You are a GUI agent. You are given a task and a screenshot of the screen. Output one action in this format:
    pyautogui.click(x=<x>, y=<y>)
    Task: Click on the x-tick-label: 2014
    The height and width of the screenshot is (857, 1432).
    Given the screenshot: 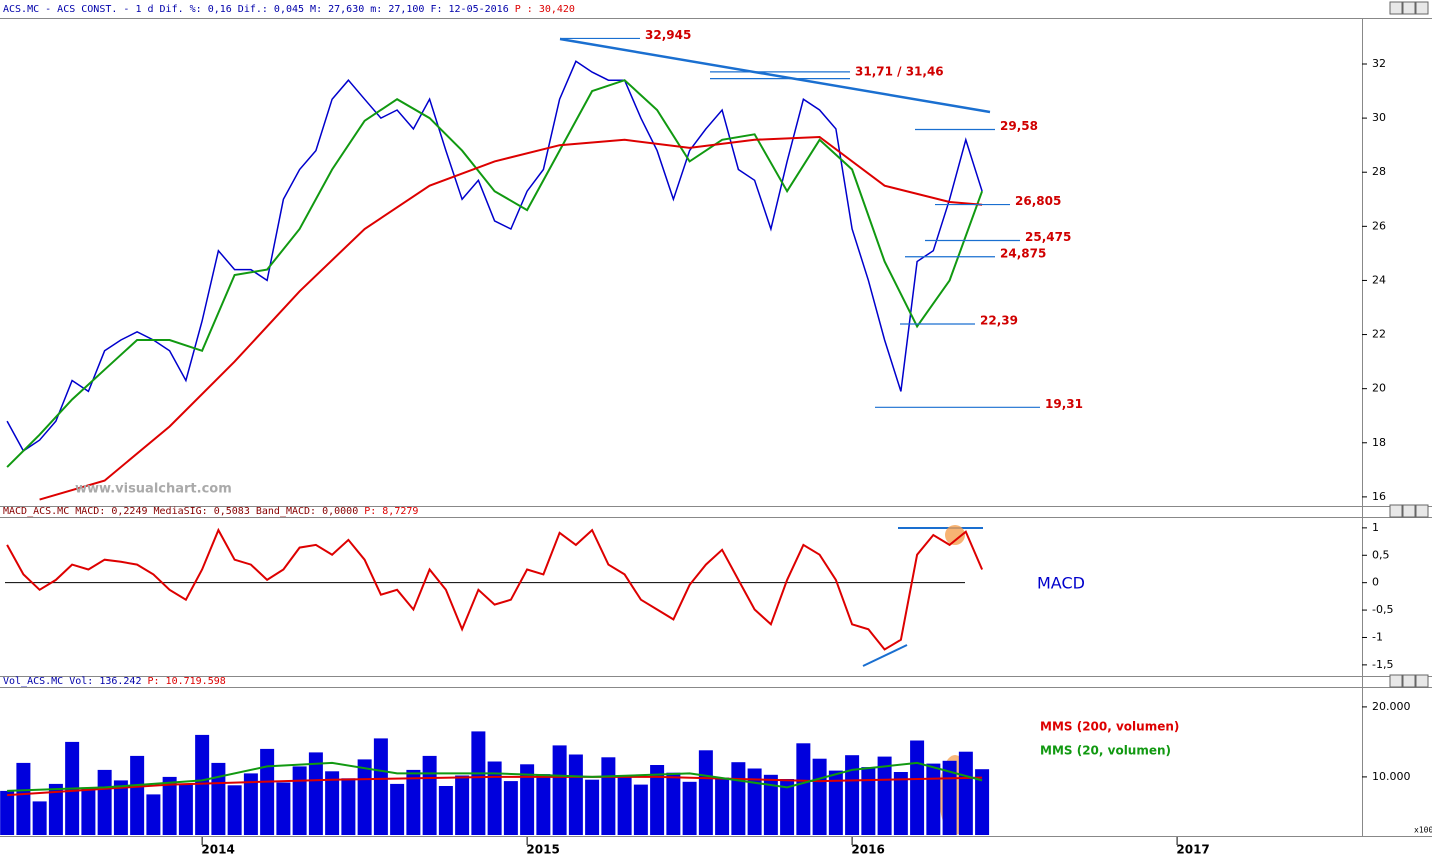 What is the action you would take?
    pyautogui.click(x=217, y=850)
    